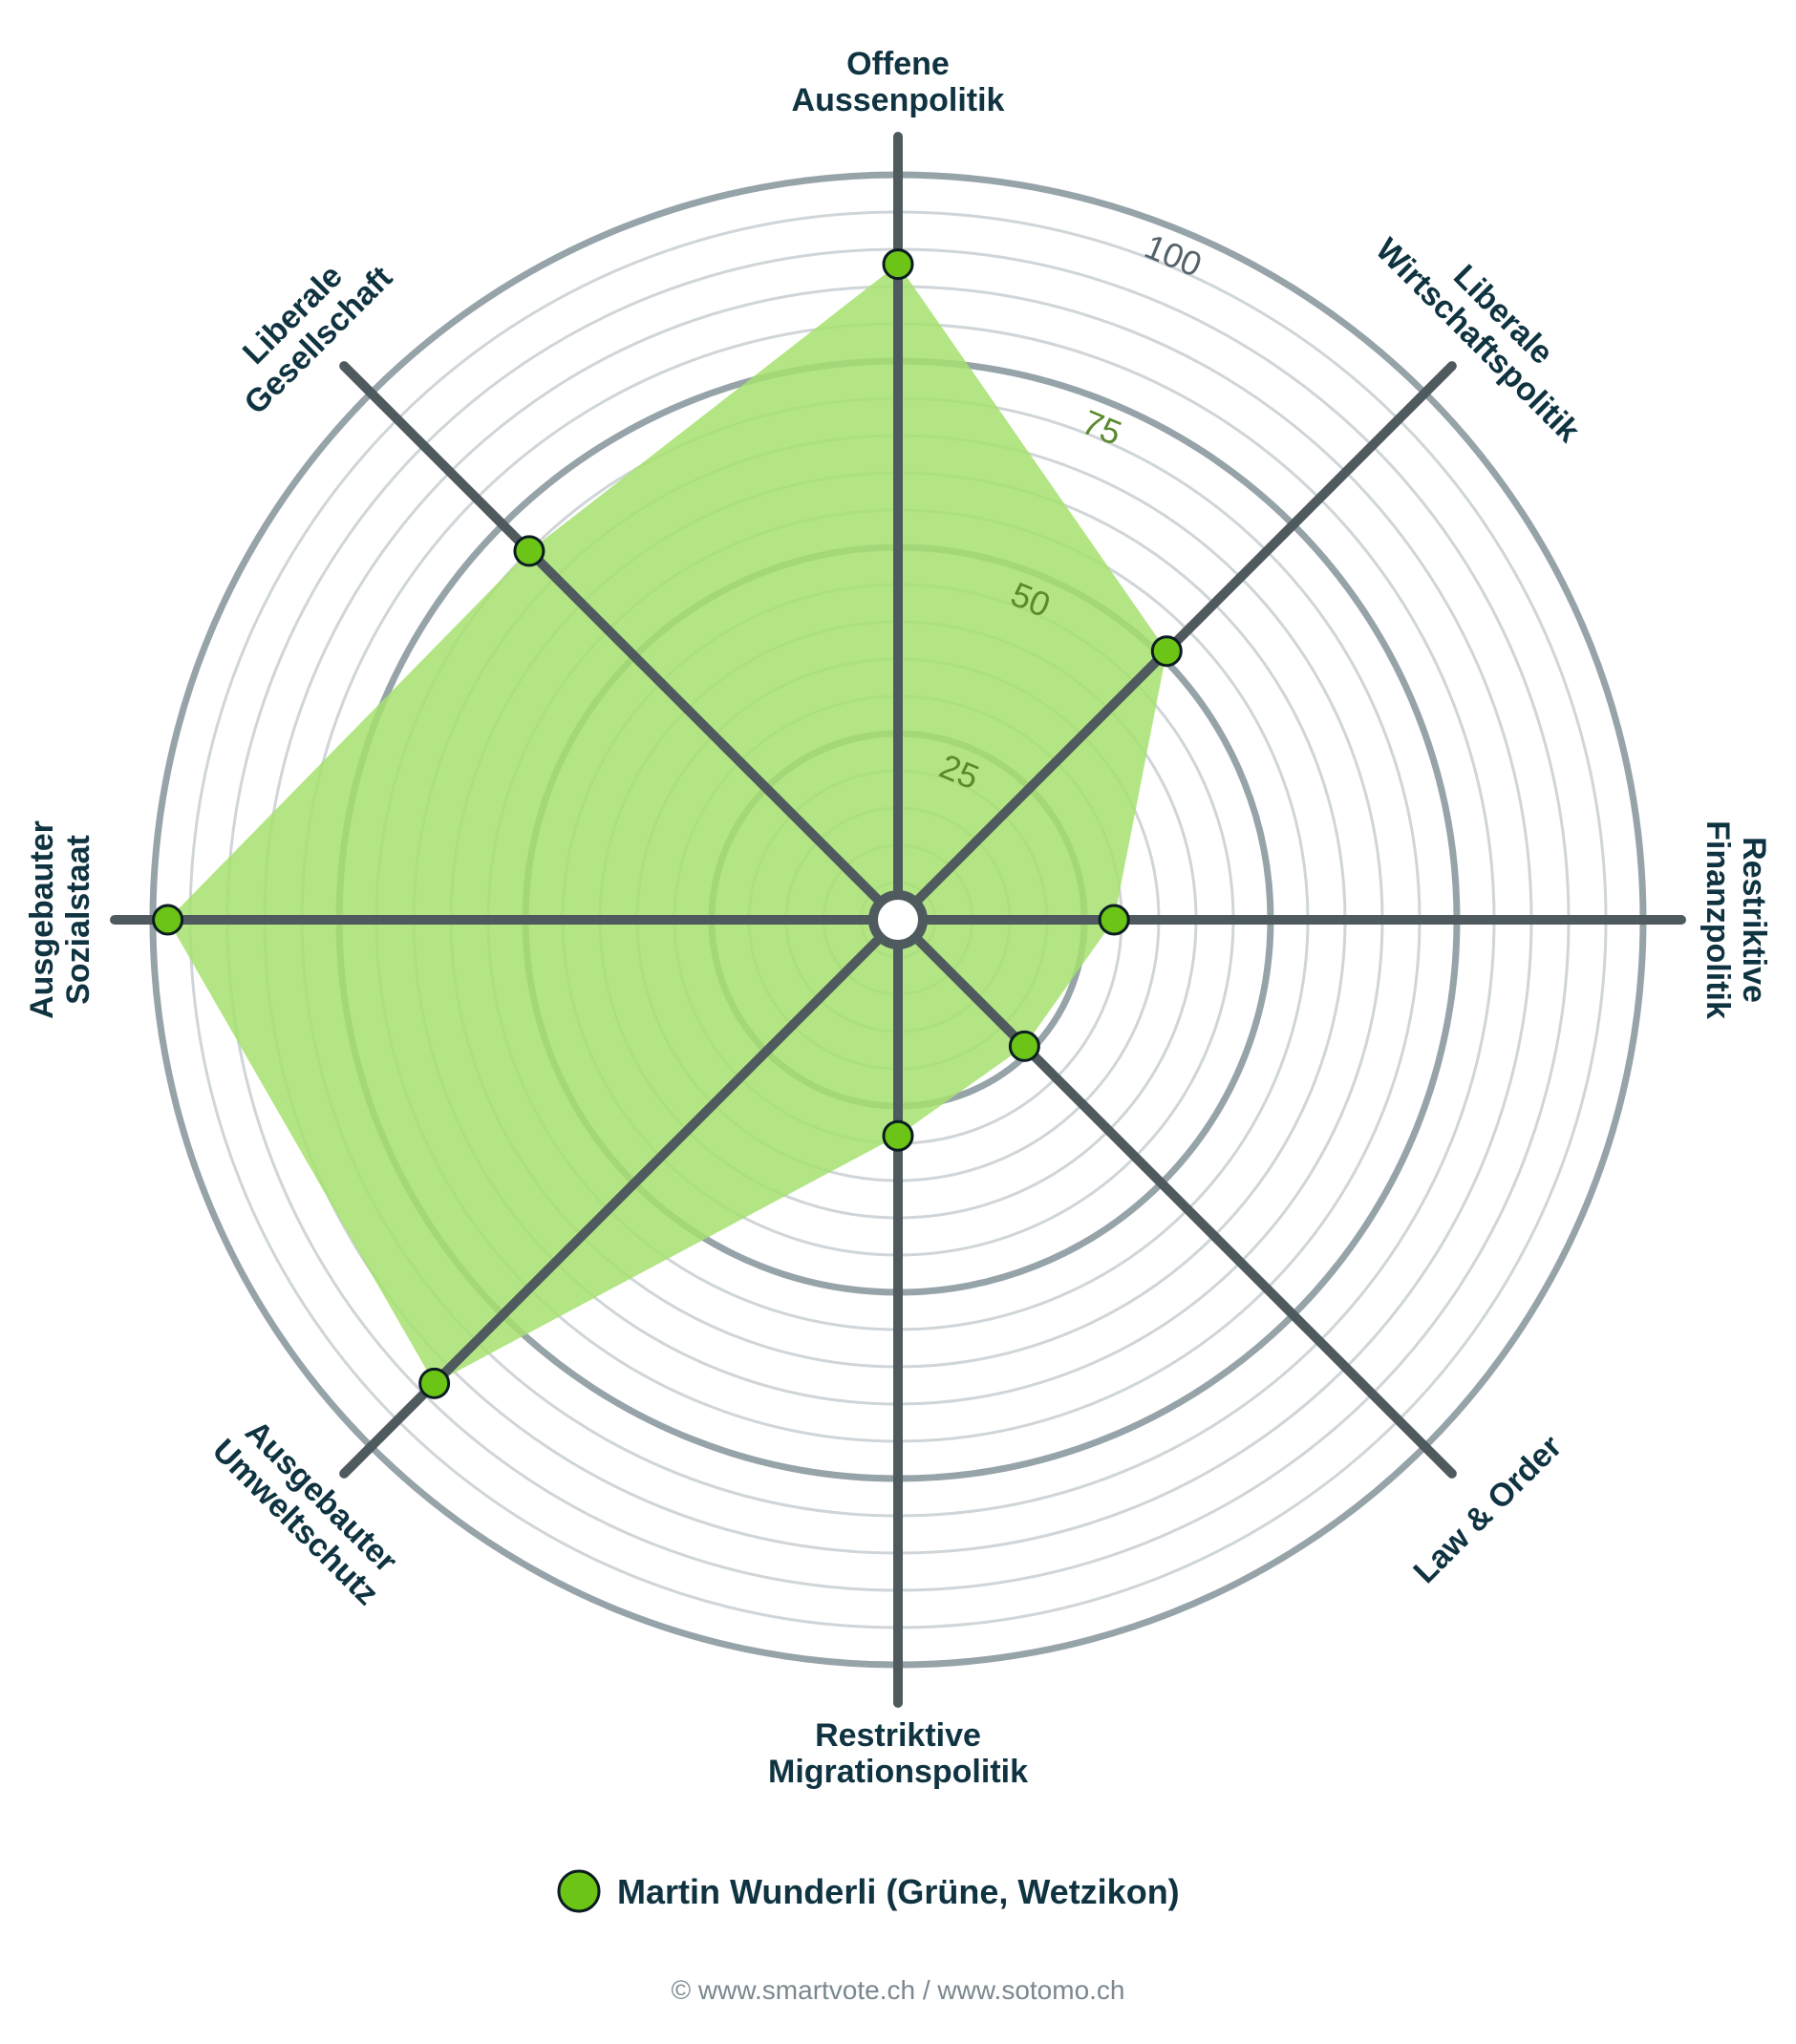 This screenshot has width=1796, height=2044. Describe the element at coordinates (899, 1892) in the screenshot. I see `legend-label: Martin Wunderli (Grüne, Wetzikon)` at that location.